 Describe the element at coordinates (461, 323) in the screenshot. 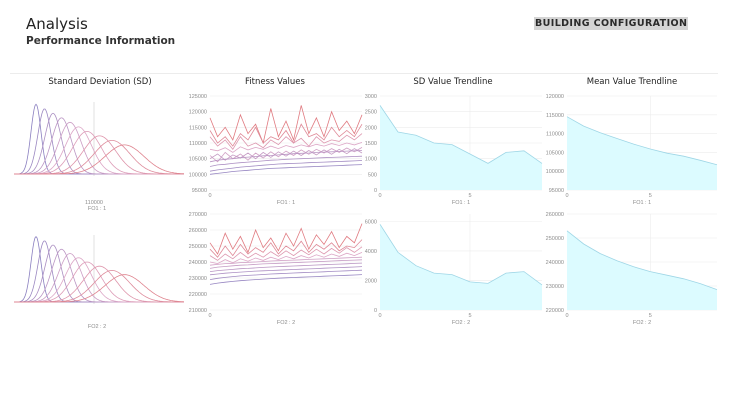

I see `sd-trend-2-x-label: FO2 : 2` at that location.